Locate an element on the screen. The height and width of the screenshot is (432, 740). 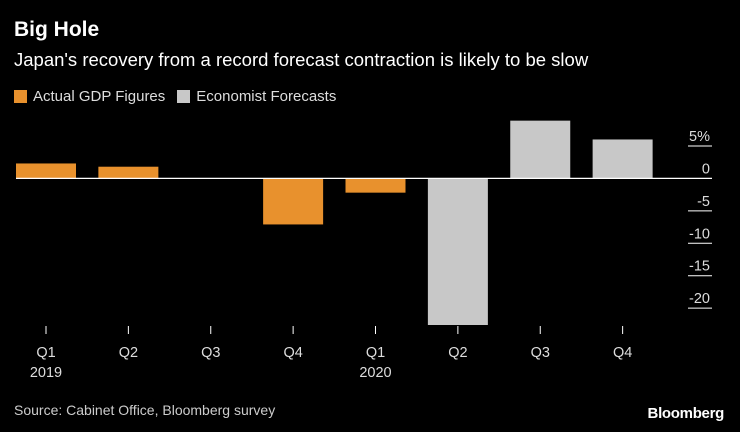
x-tick-label-4: Q1 is located at coordinates (375, 353).